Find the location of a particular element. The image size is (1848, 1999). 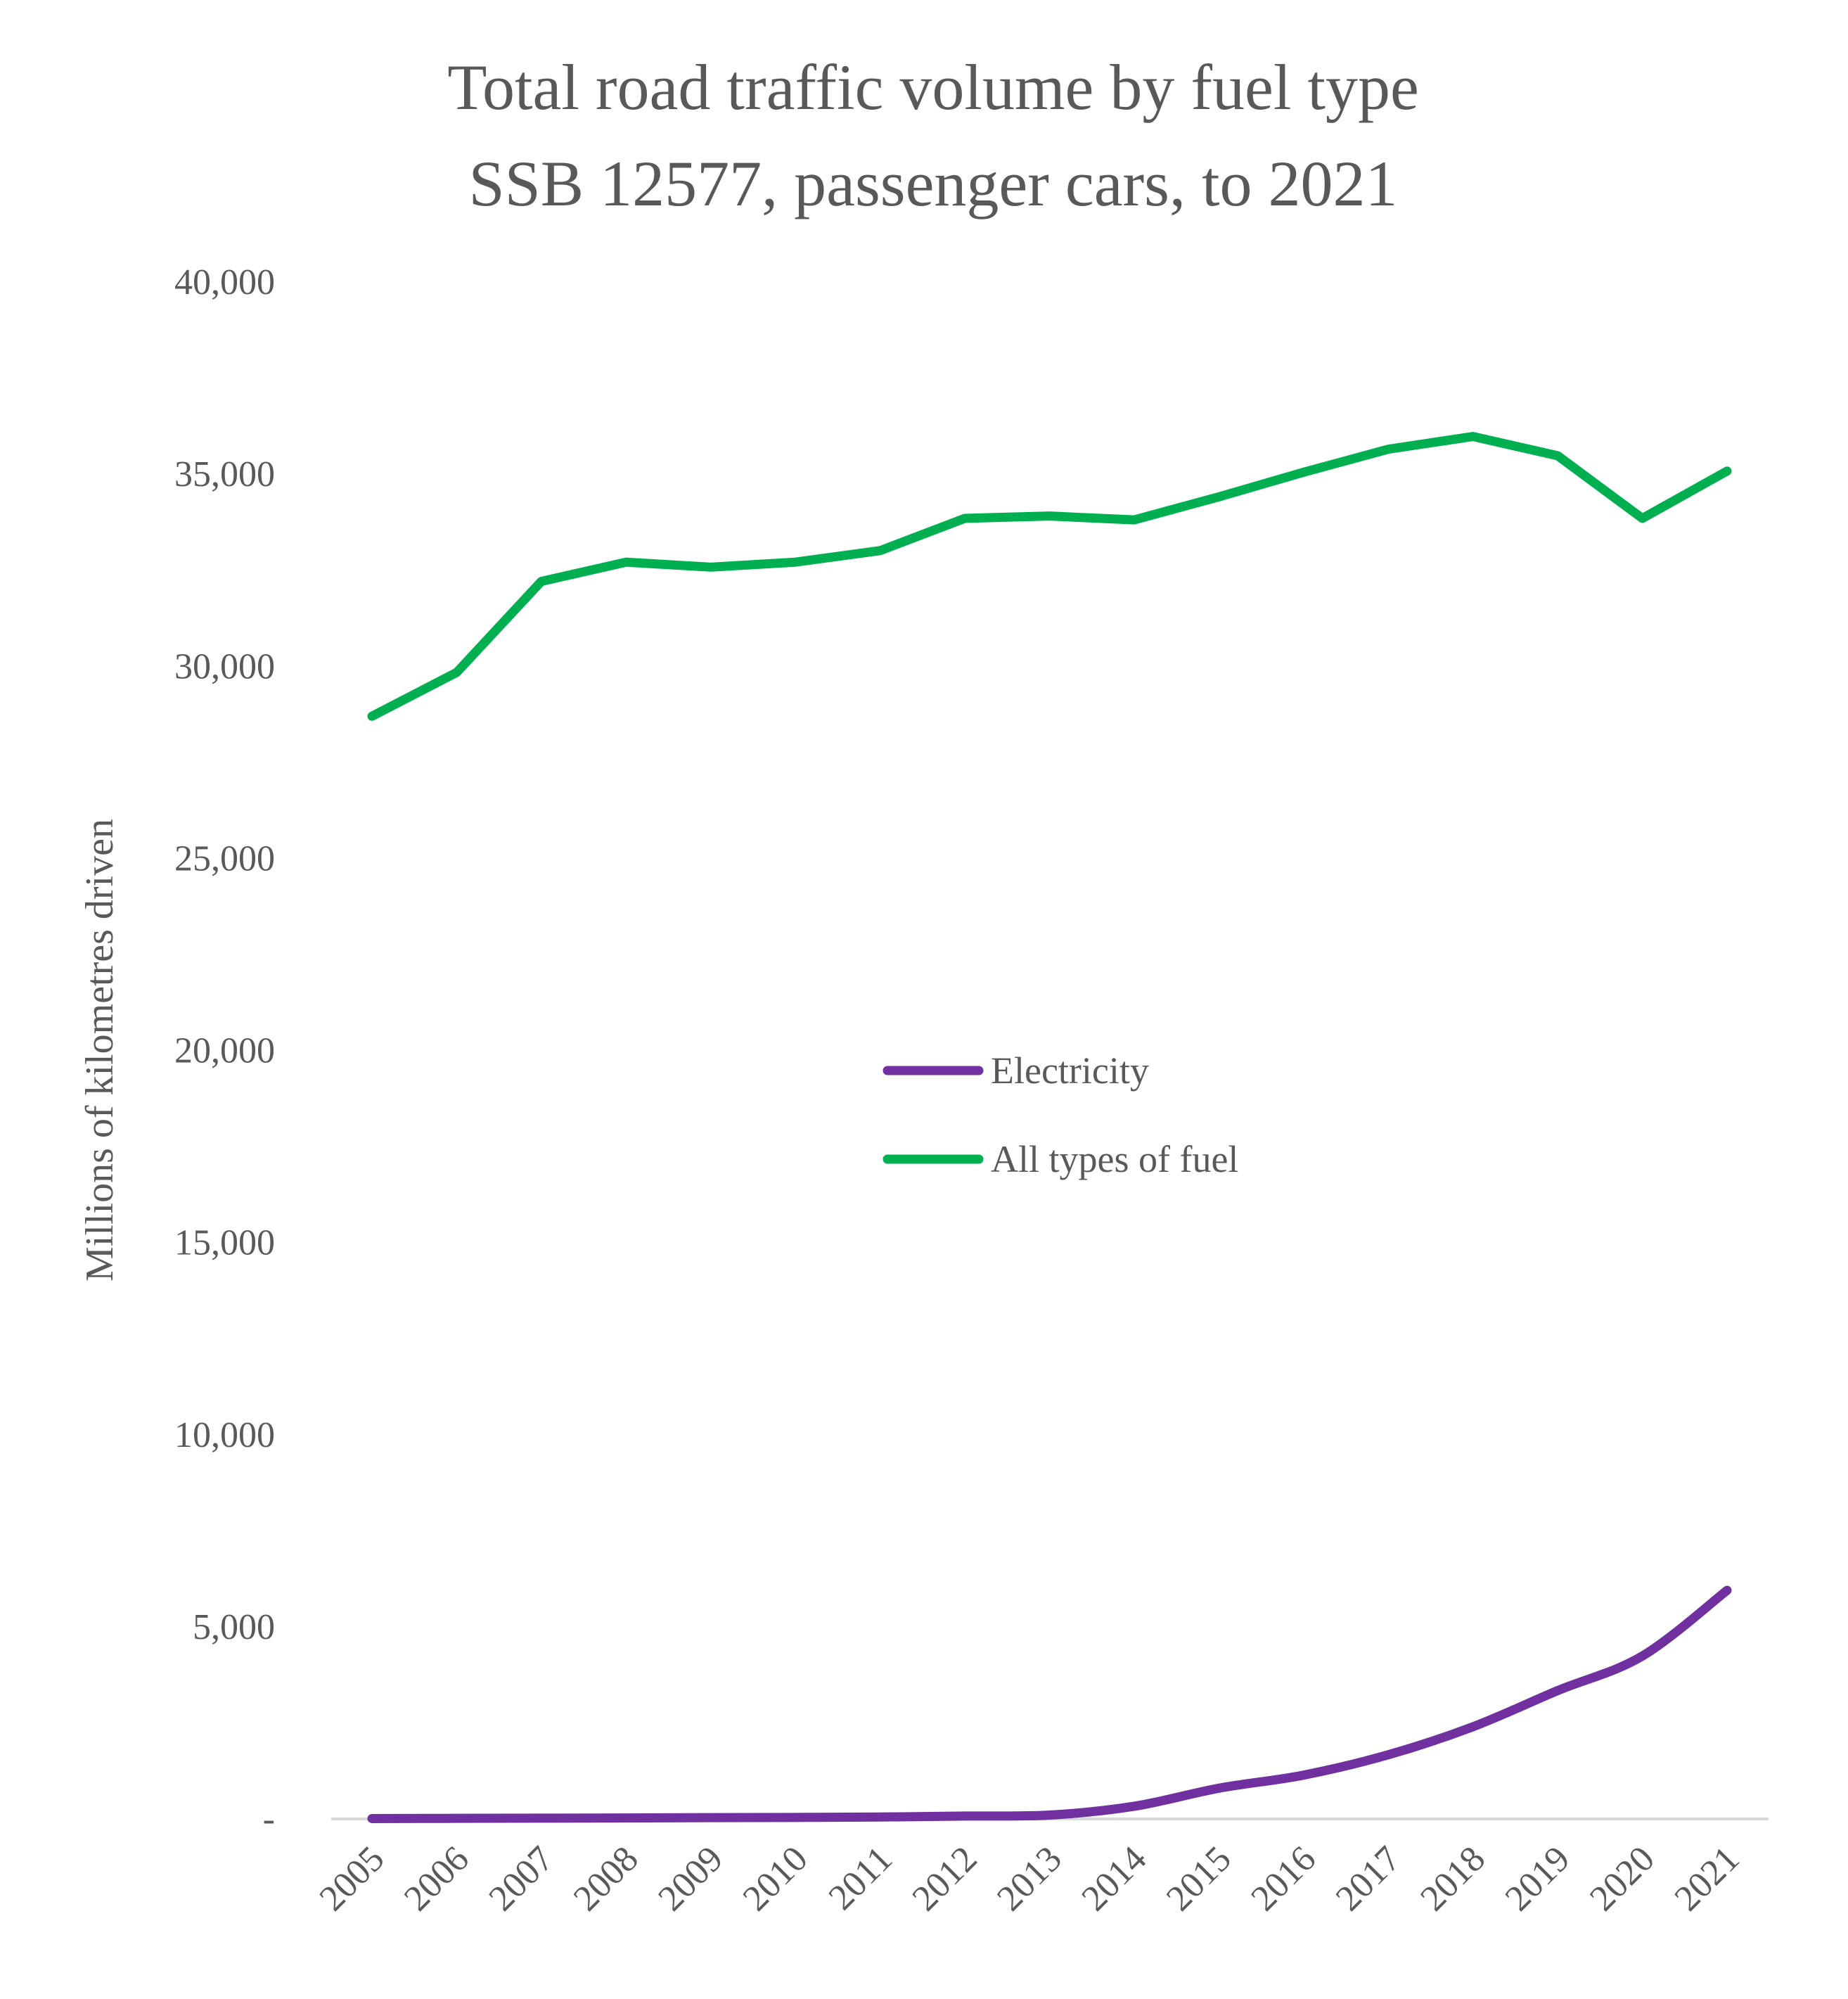

x-tick-label: 2010 is located at coordinates (776, 1879).